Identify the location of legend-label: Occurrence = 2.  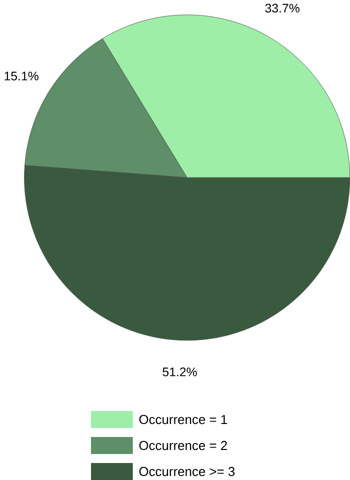
(183, 445).